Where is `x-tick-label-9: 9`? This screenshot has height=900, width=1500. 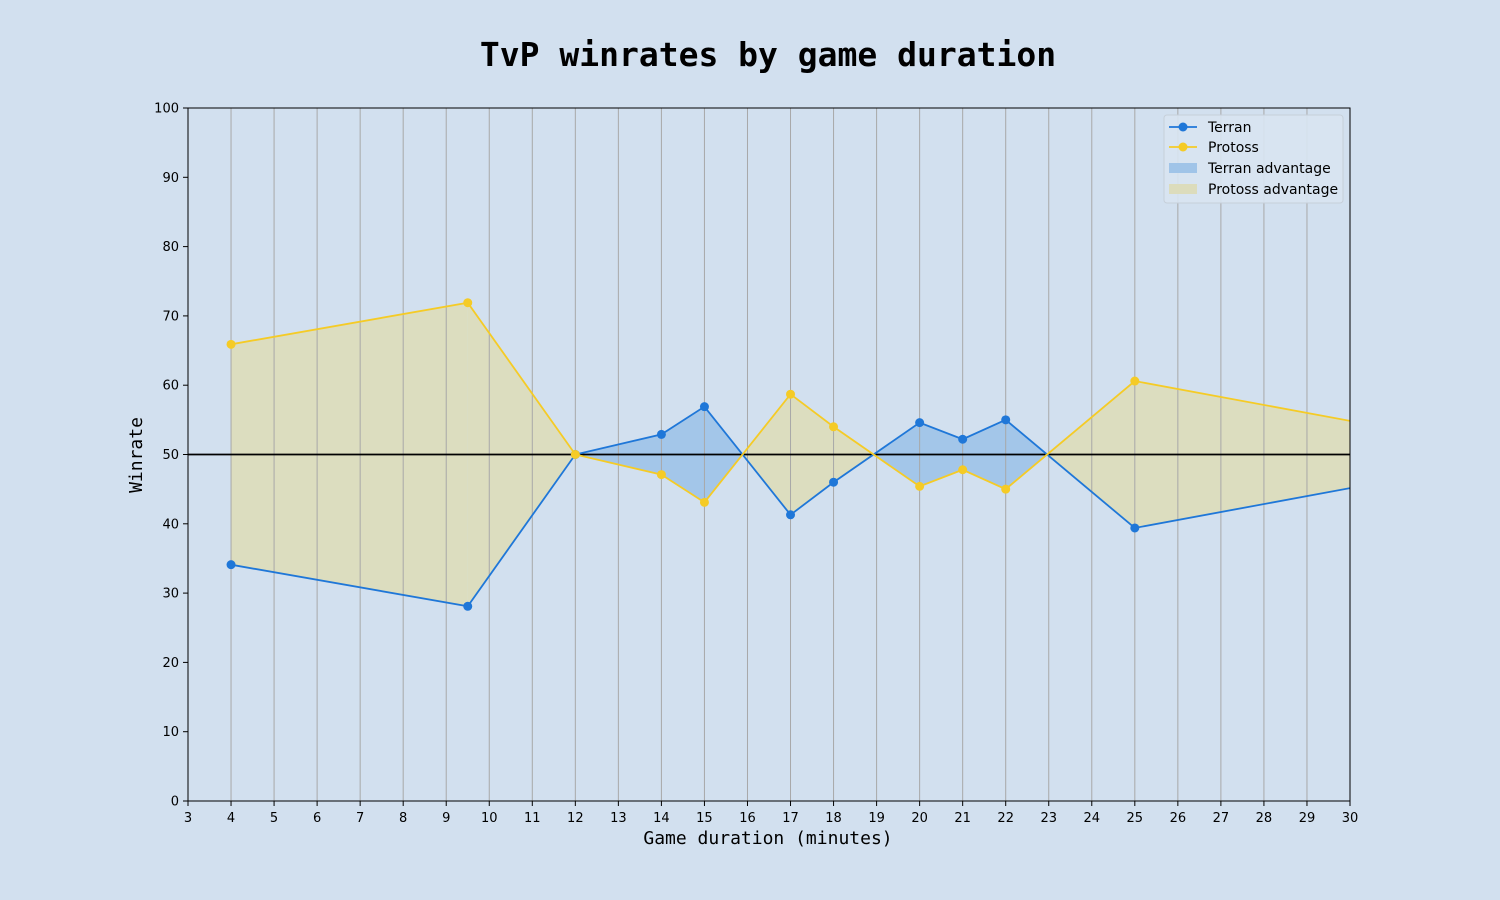 x-tick-label-9: 9 is located at coordinates (446, 818).